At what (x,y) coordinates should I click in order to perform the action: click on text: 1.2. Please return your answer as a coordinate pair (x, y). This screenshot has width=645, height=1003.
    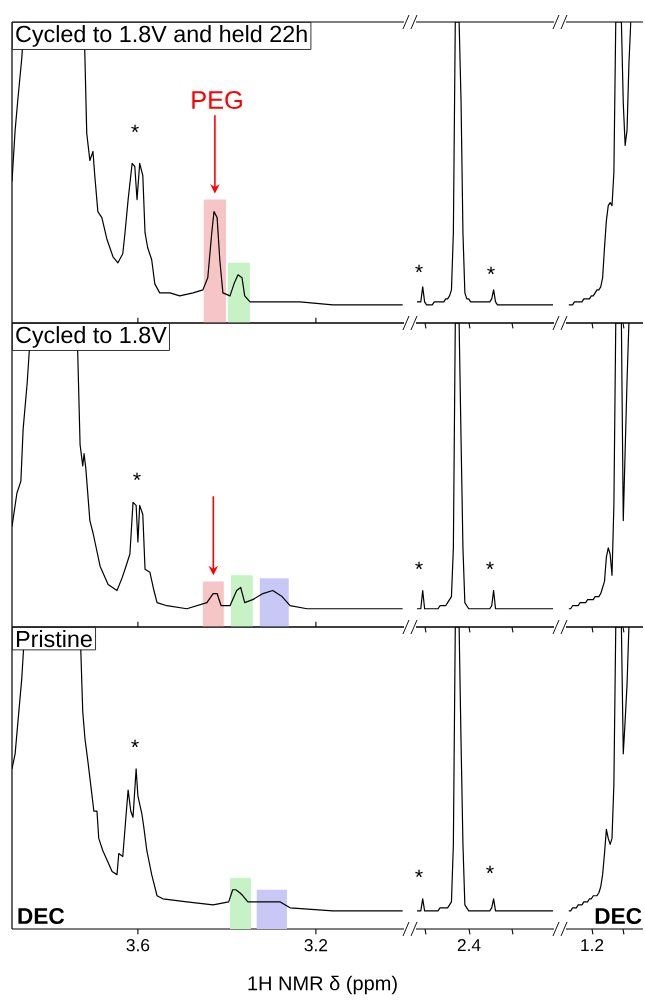
    Looking at the image, I should click on (592, 945).